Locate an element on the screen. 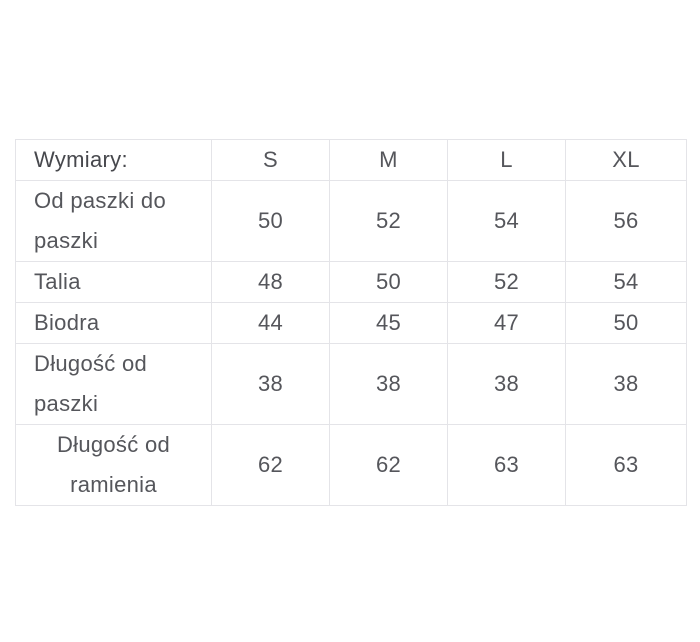  table-row-chest: Od paszki do paszki 50 52 54 56 is located at coordinates (351, 221).